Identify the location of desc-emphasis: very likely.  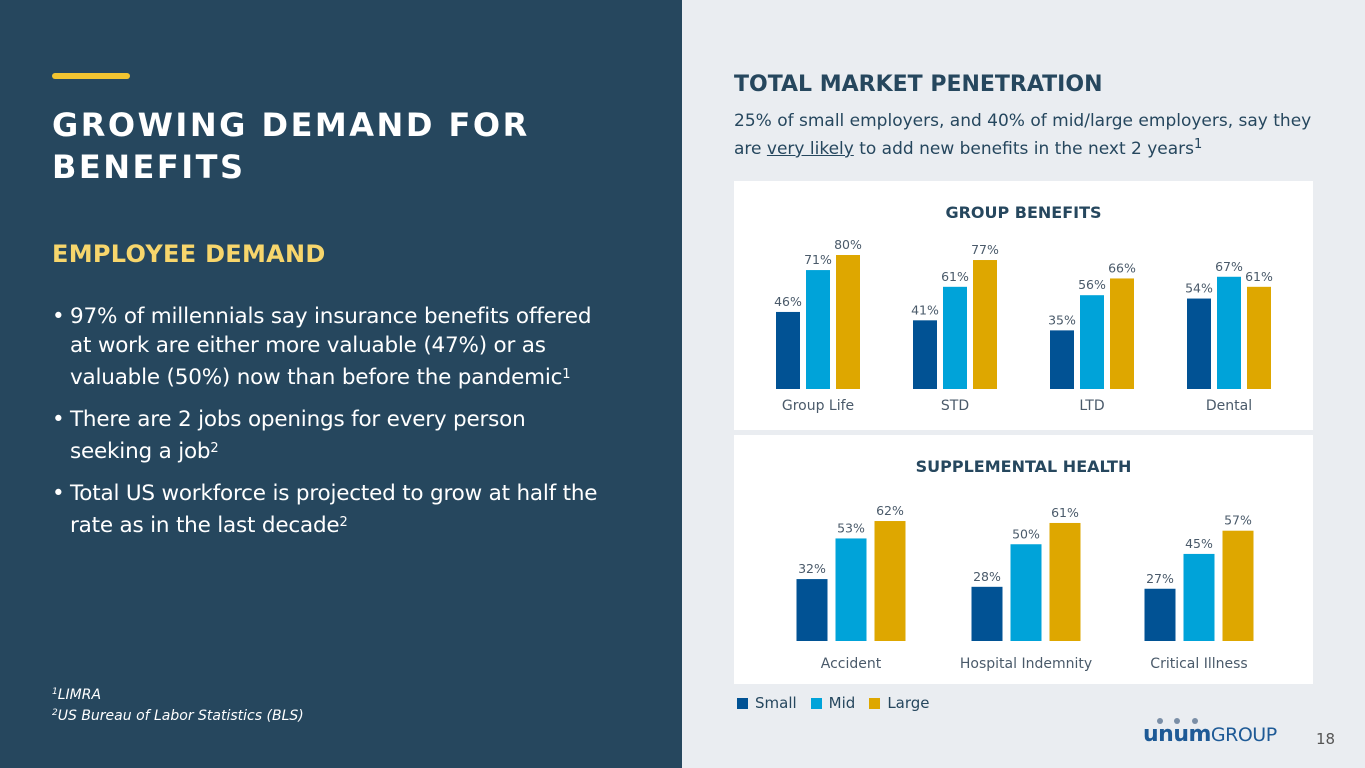
(810, 149).